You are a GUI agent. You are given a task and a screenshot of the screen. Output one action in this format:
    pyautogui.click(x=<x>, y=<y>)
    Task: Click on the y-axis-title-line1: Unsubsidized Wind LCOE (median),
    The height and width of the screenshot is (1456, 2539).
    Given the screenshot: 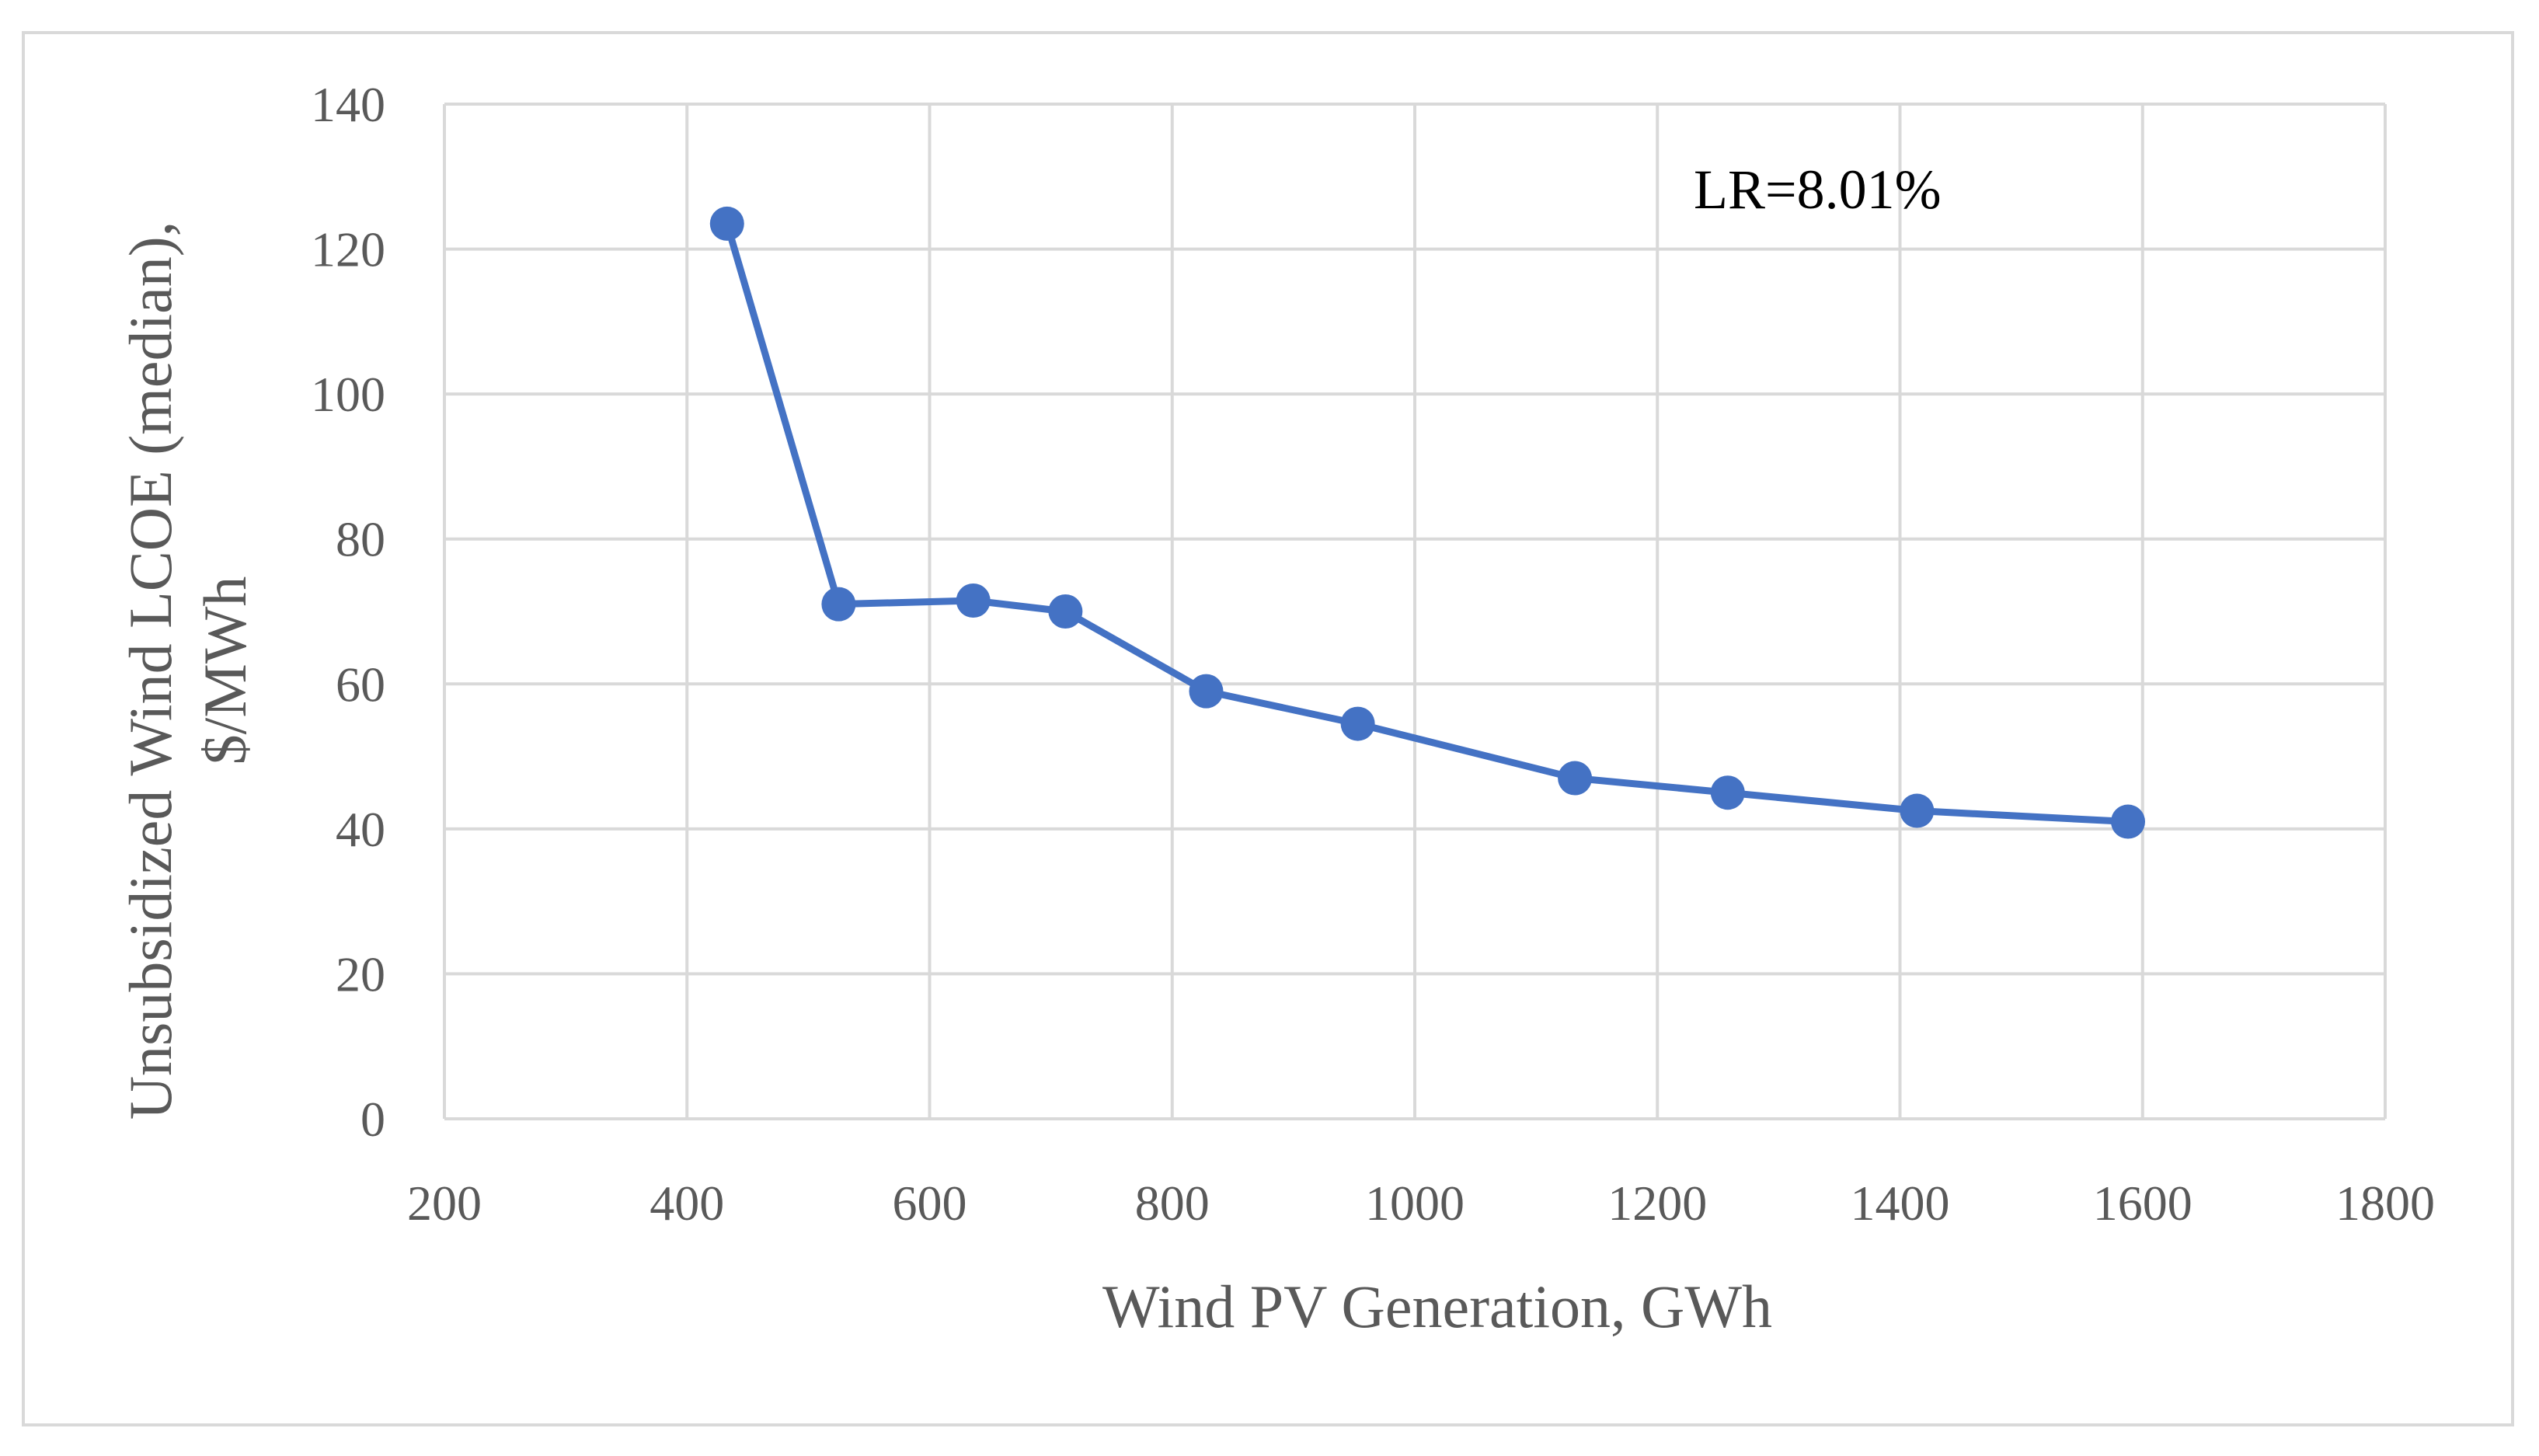 What is the action you would take?
    pyautogui.click(x=150, y=671)
    